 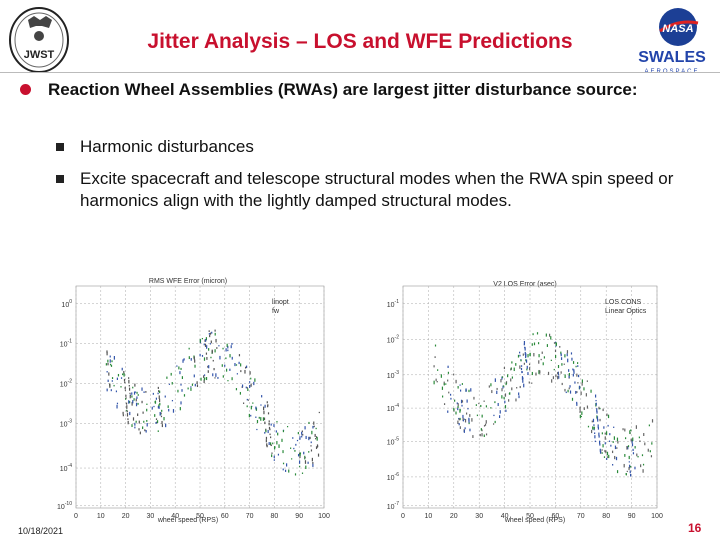 I want to click on sub-bullet: Harmonic disturbances, so click(x=381, y=147).